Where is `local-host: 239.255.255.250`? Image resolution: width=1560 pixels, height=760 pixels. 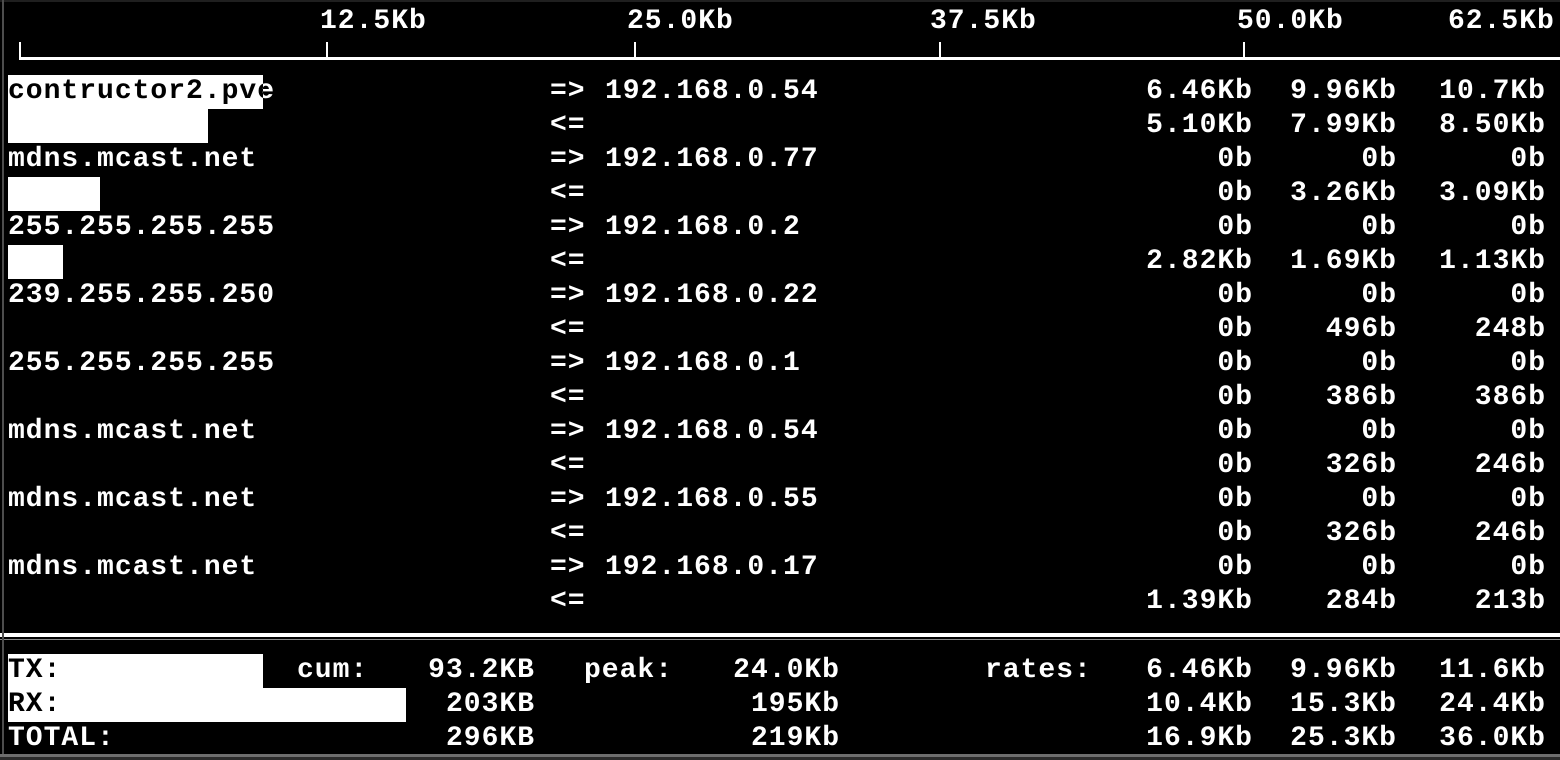 local-host: 239.255.255.250 is located at coordinates (142, 295).